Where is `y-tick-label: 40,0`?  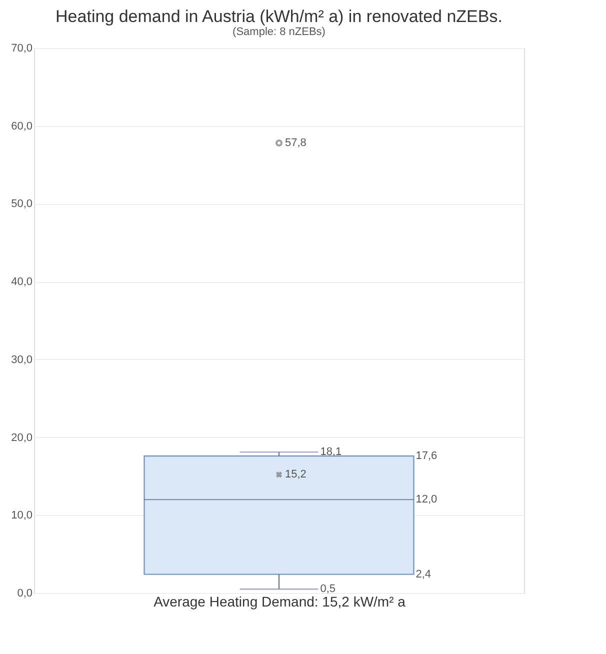
y-tick-label: 40,0 is located at coordinates (21, 282).